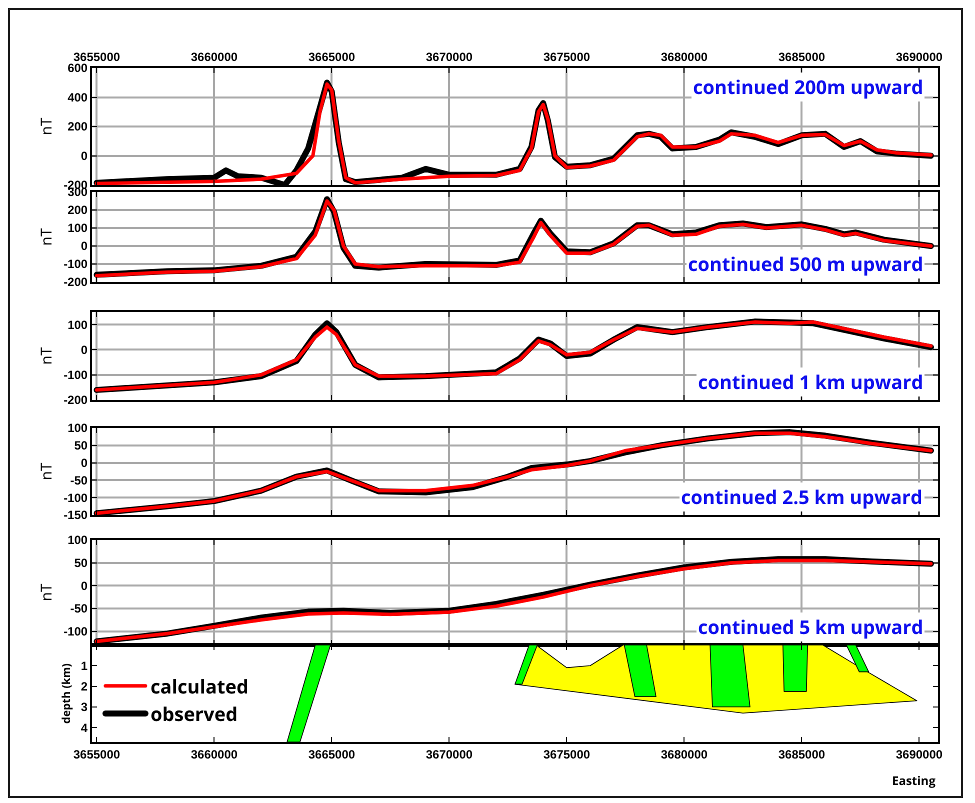 Image resolution: width=975 pixels, height=803 pixels. Describe the element at coordinates (806, 264) in the screenshot. I see `annotation: continued 500 m upward` at that location.